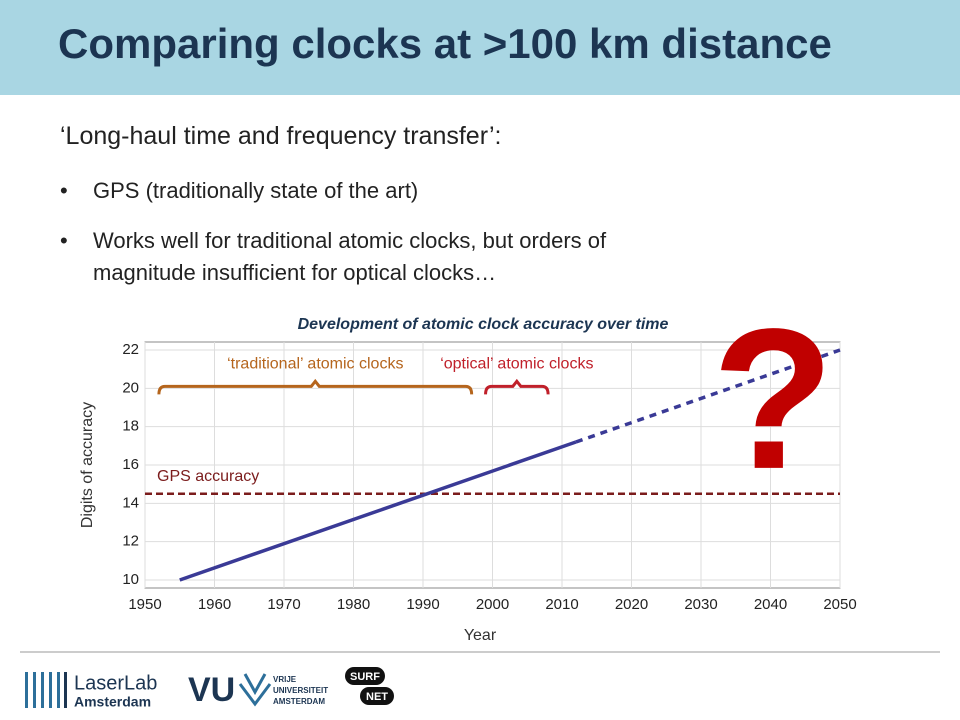  I want to click on logo-text: VRIJE, so click(285, 679).